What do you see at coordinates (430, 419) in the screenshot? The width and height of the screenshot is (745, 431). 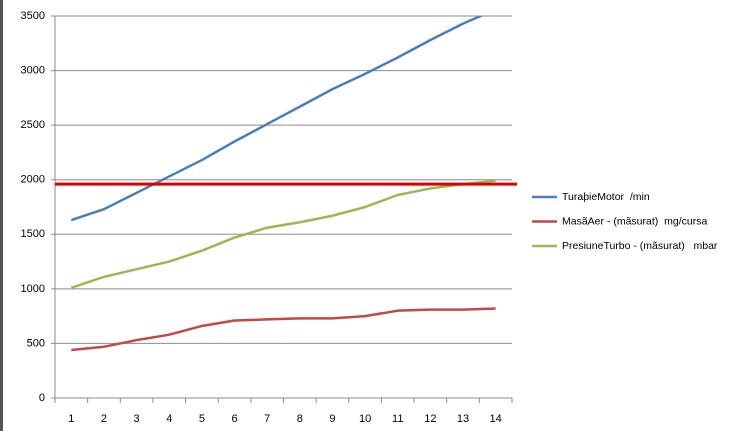 I see `x-tick-label: 12` at bounding box center [430, 419].